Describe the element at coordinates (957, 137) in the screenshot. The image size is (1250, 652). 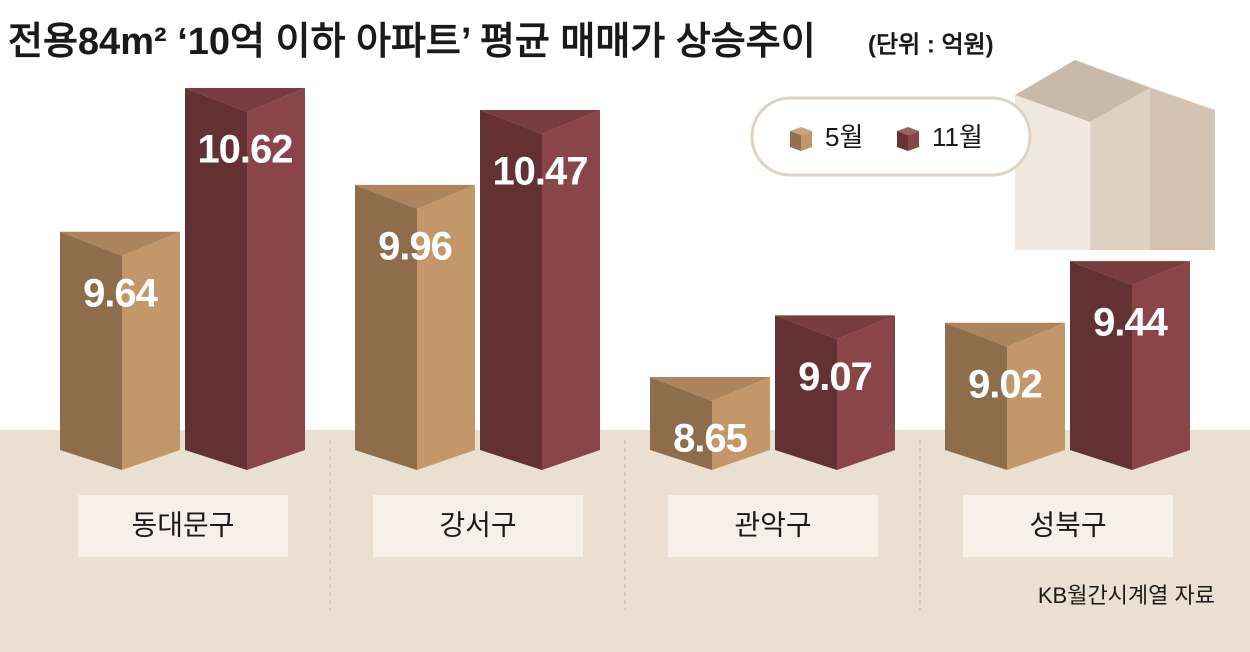
I see `legend-label: 11월` at that location.